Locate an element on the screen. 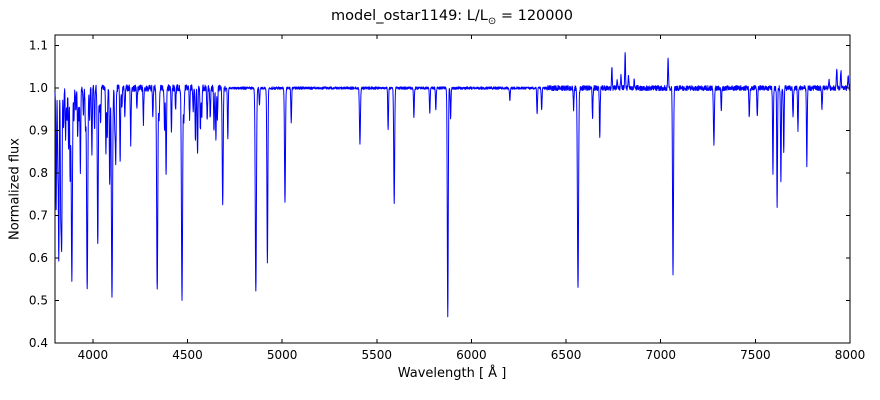  x-tick-label: 7000 is located at coordinates (660, 355).